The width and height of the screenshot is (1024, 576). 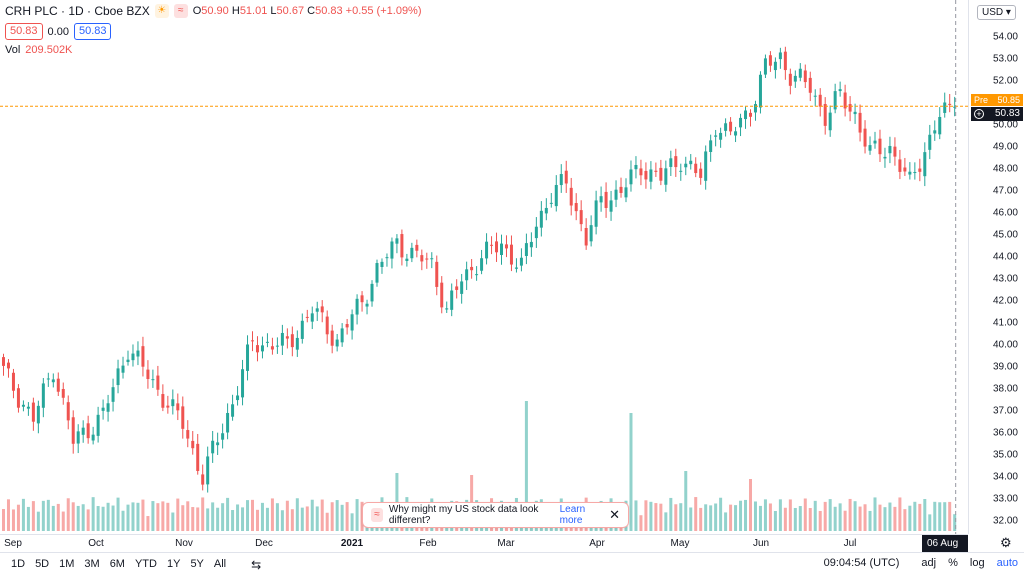 What do you see at coordinates (1005, 367) in the screenshot?
I see `price-tick-label: 39.00` at bounding box center [1005, 367].